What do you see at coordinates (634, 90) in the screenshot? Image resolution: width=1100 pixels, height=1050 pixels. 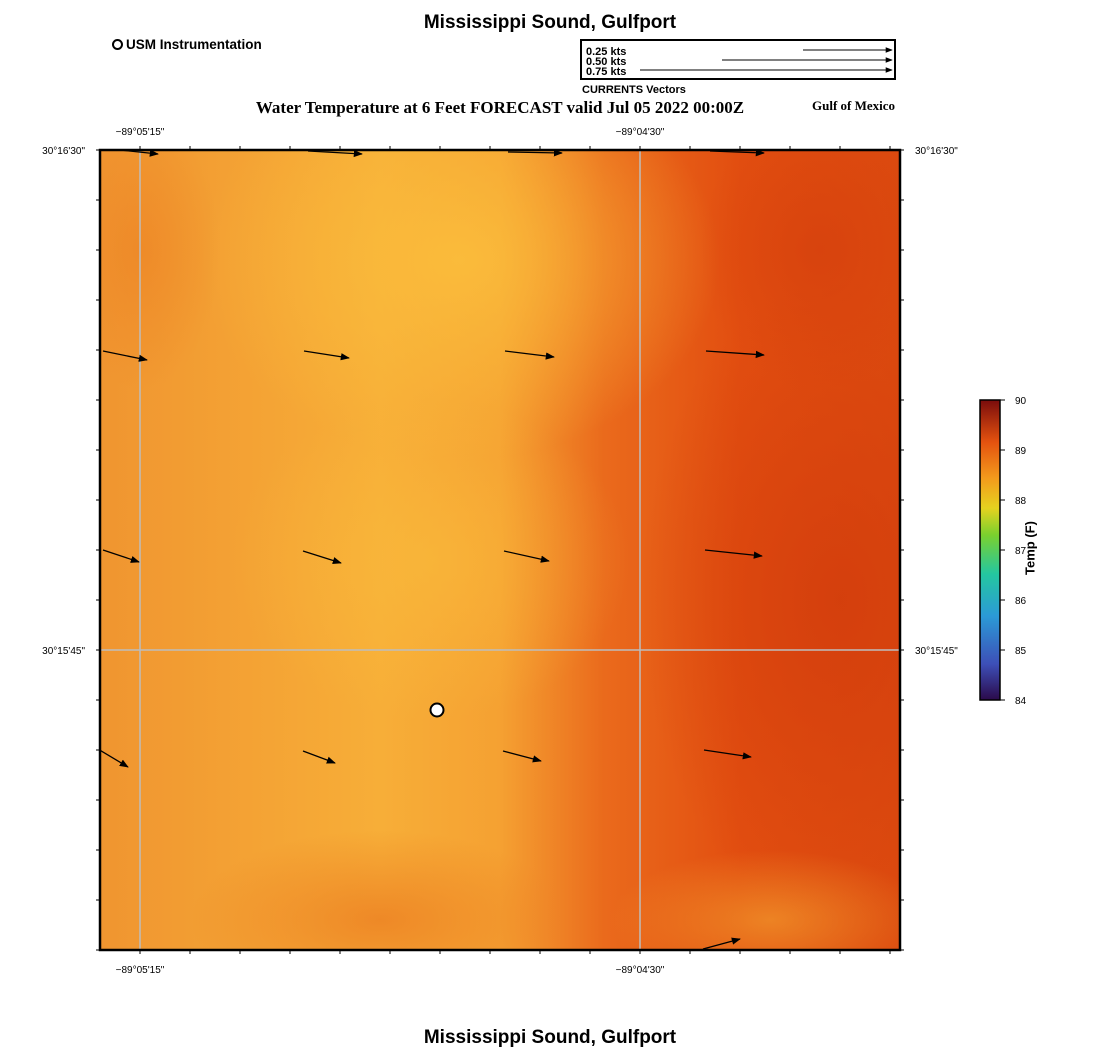 I see `vector-caption: CURRENTS Vectors` at bounding box center [634, 90].